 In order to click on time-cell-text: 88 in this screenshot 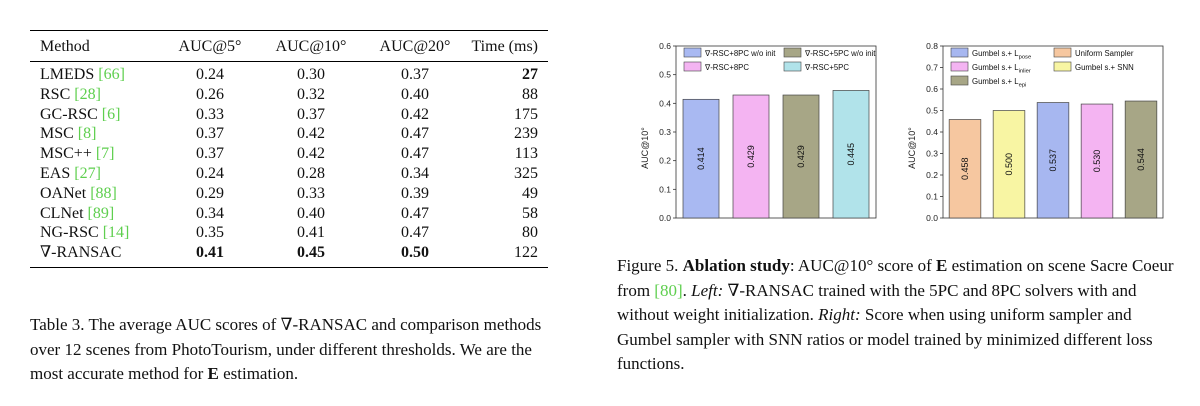, I will do `click(530, 94)`.